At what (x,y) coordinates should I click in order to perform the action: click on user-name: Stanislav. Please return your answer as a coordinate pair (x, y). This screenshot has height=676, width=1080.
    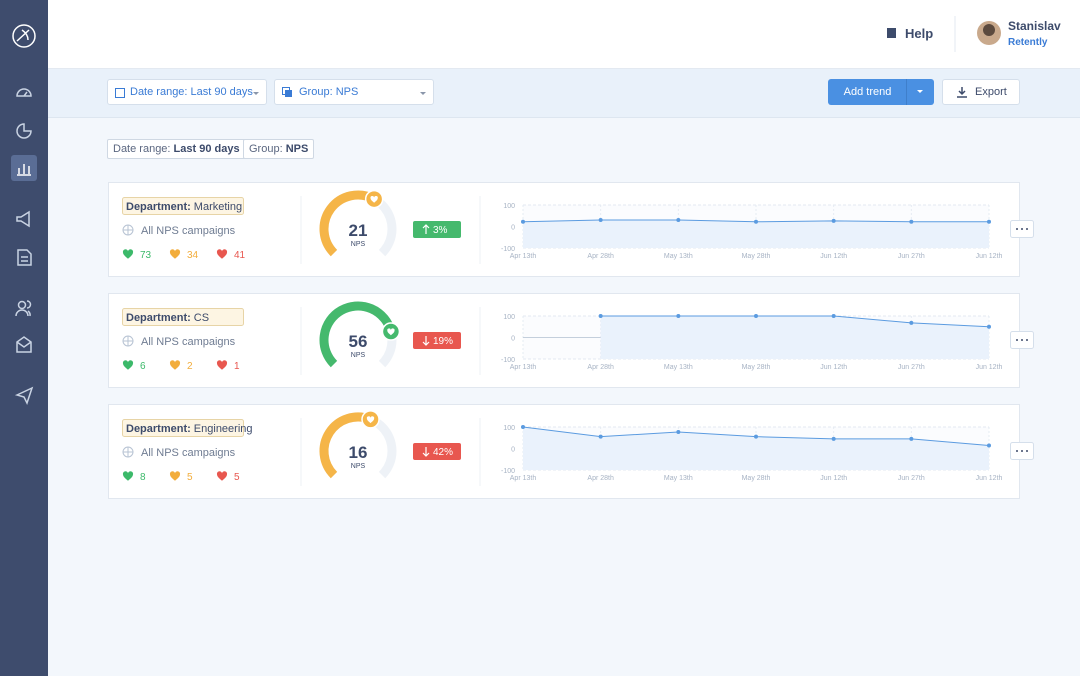
    Looking at the image, I should click on (1034, 26).